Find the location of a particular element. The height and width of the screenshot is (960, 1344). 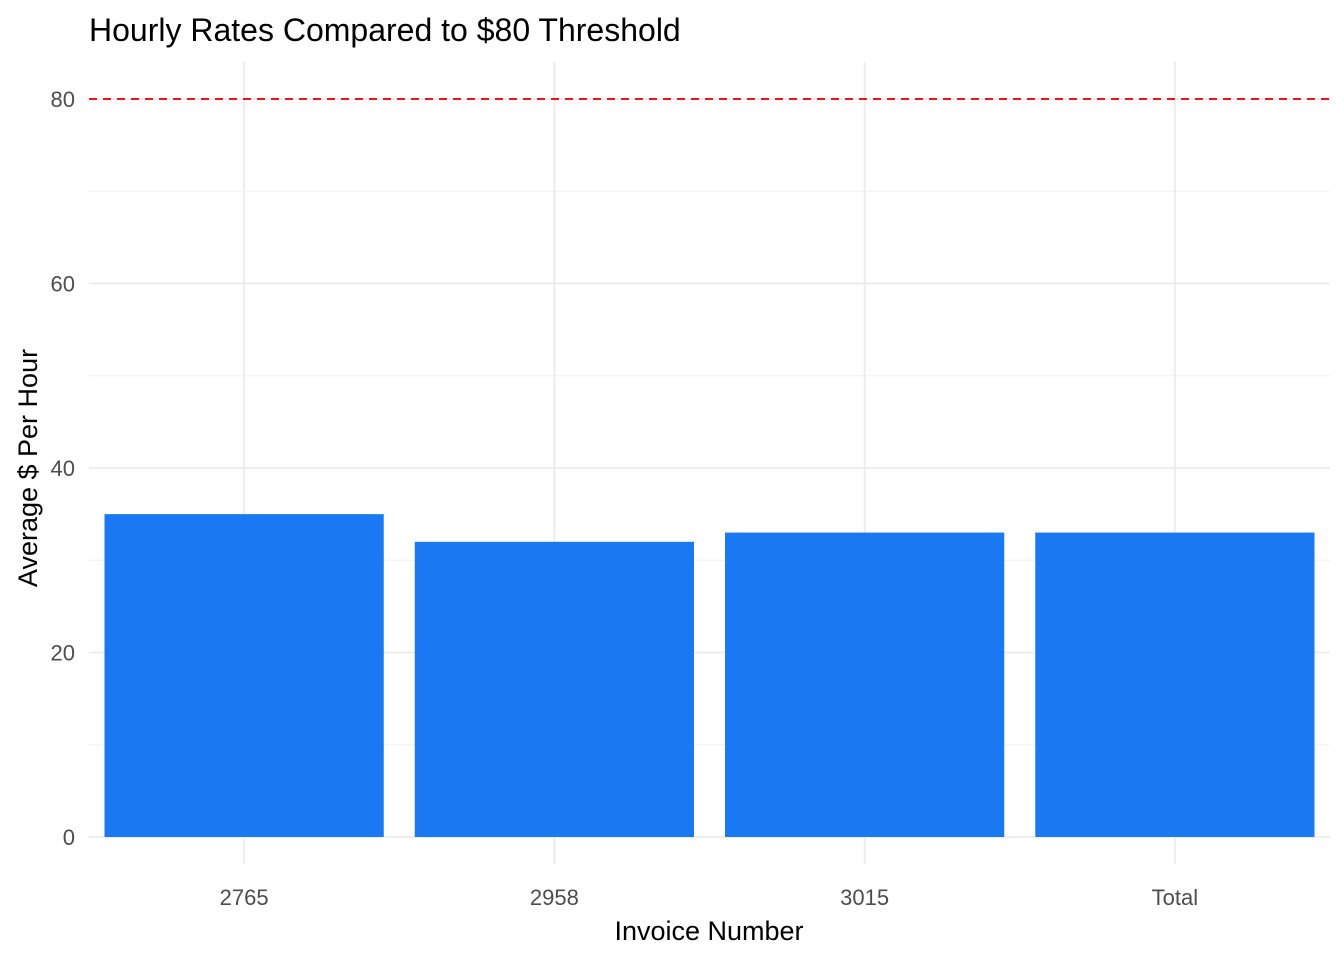

x-tick-label: 2765 is located at coordinates (244, 897).